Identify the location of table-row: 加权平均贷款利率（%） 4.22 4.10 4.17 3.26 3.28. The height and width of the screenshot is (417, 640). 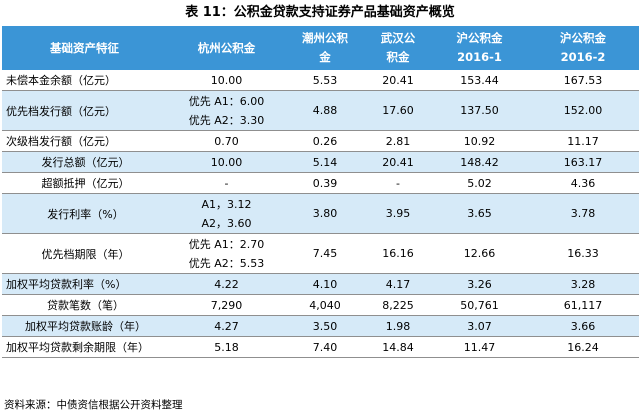
(320, 284).